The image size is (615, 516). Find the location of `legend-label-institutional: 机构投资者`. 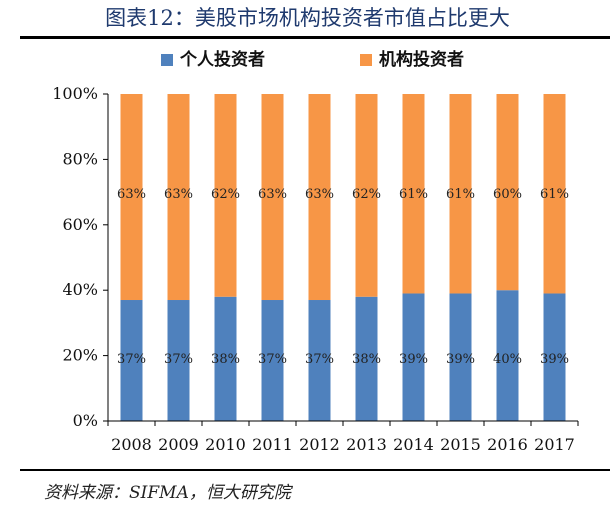

legend-label-institutional: 机构投资者 is located at coordinates (421, 59).